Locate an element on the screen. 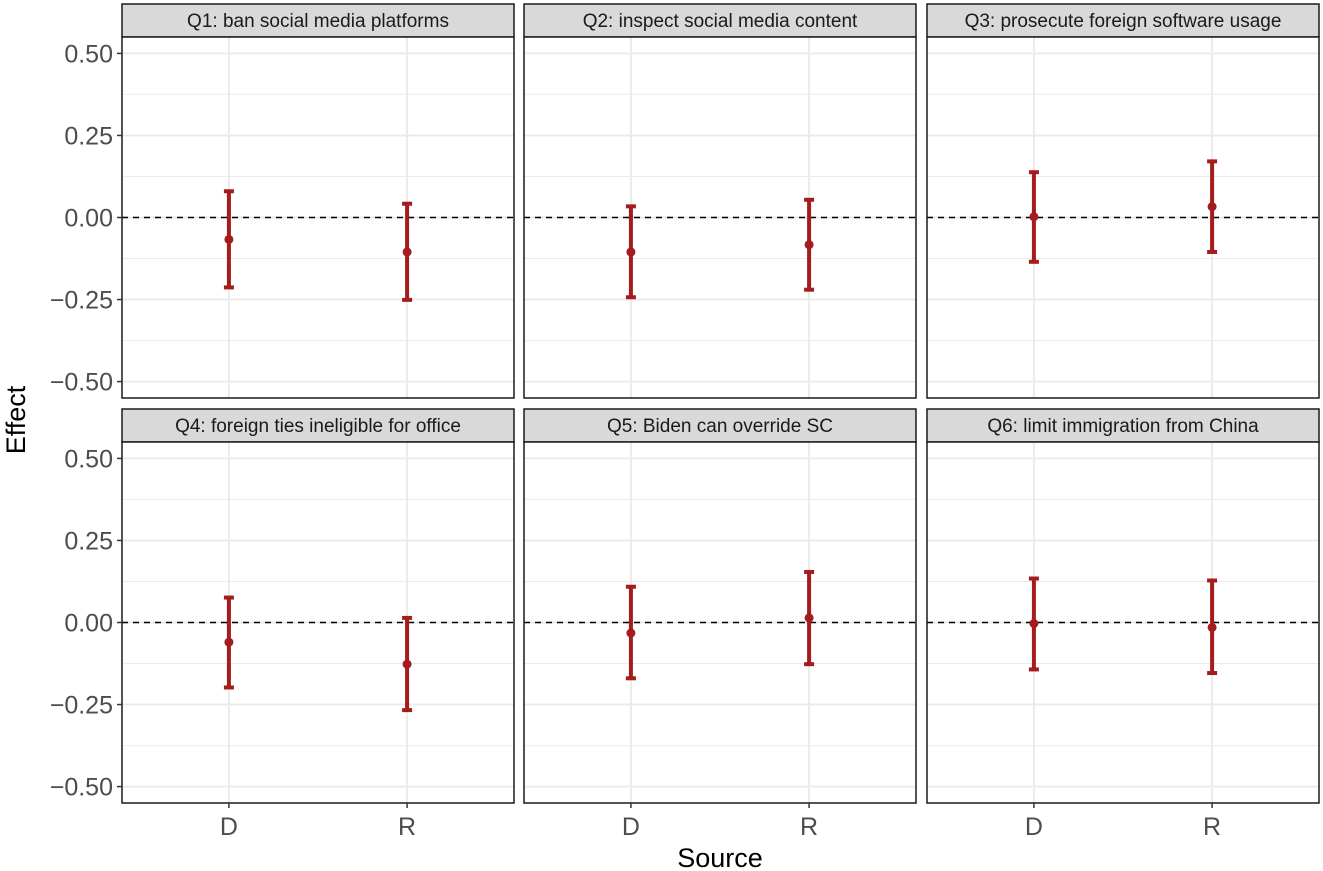 This screenshot has width=1323, height=871. y-axis-title: Effect is located at coordinates (16, 419).